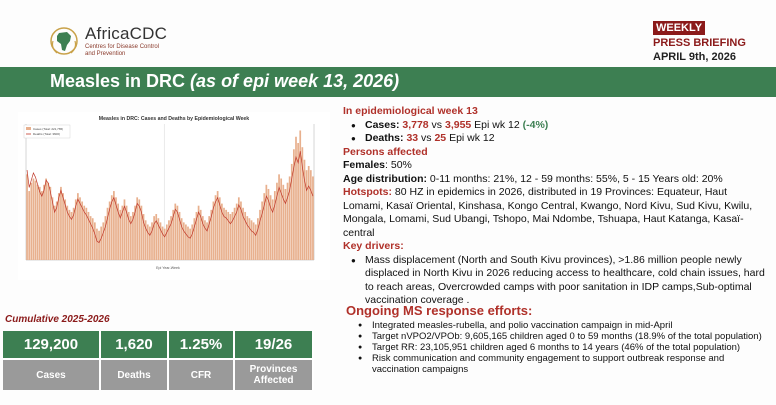  I want to click on chart-xlabel: Epi Year-Week, so click(168, 268).